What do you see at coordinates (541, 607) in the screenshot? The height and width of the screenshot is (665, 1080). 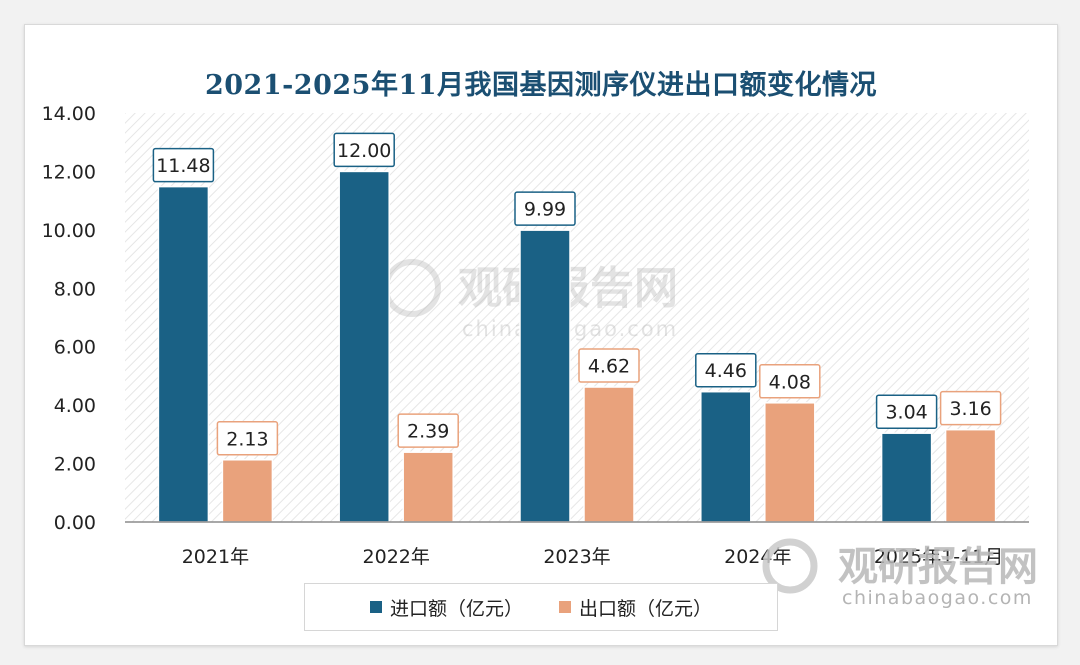 I see `legend: 进口额（亿元） 出口额（亿元）` at bounding box center [541, 607].